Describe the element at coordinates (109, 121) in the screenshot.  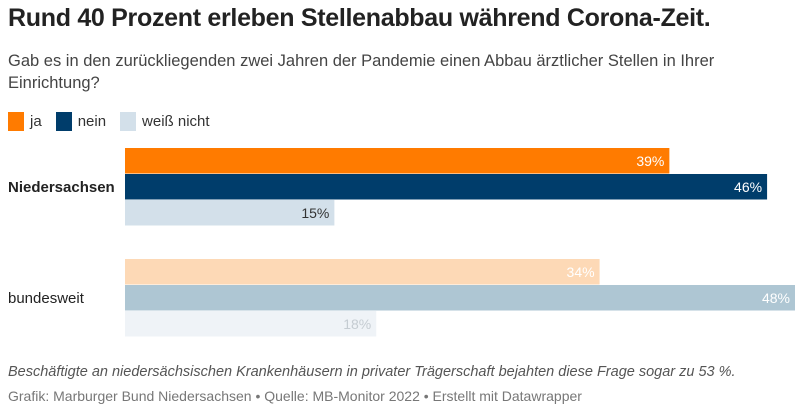
I see `legend: ja nein weiß nicht` at that location.